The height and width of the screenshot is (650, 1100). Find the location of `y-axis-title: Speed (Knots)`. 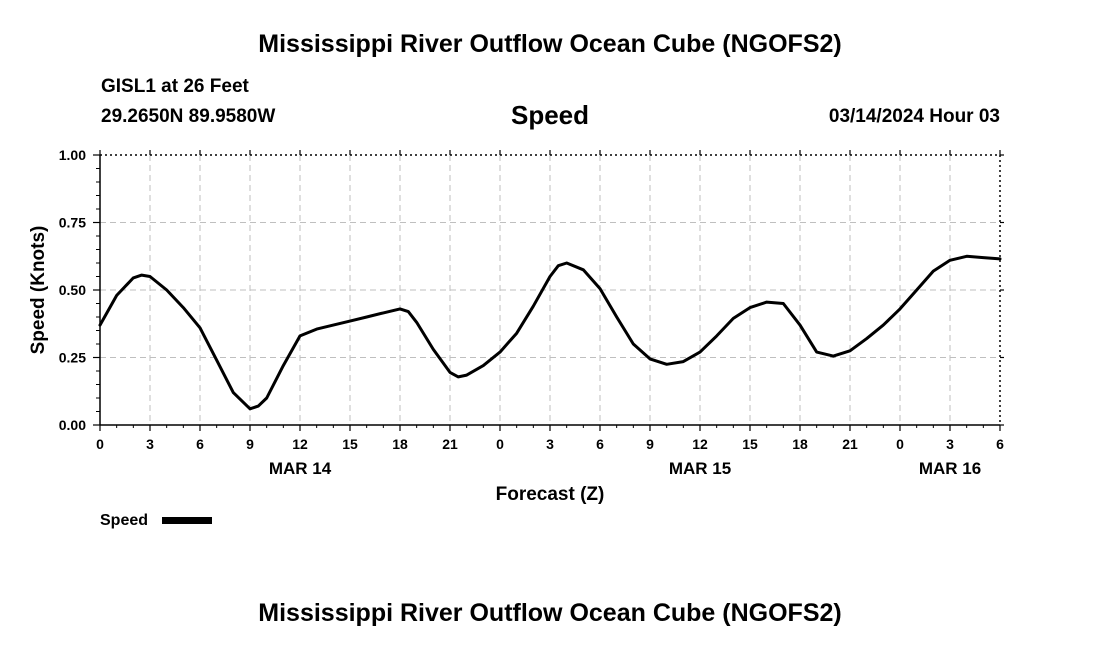

y-axis-title: Speed (Knots) is located at coordinates (38, 290).